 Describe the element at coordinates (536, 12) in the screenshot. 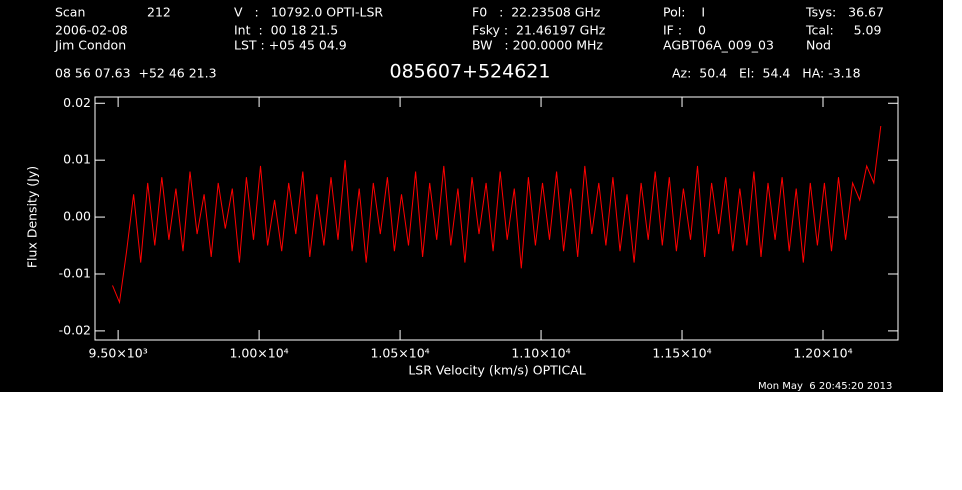

I see `f0: F0 : 22.23508 GHz` at that location.